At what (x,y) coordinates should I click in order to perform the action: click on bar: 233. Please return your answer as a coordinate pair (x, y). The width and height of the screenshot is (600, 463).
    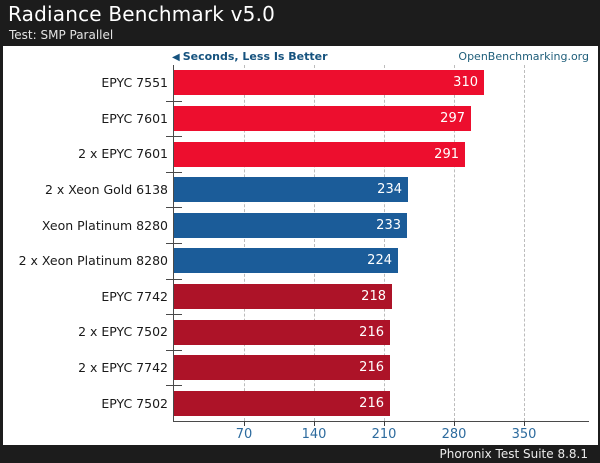
    Looking at the image, I should click on (290, 225).